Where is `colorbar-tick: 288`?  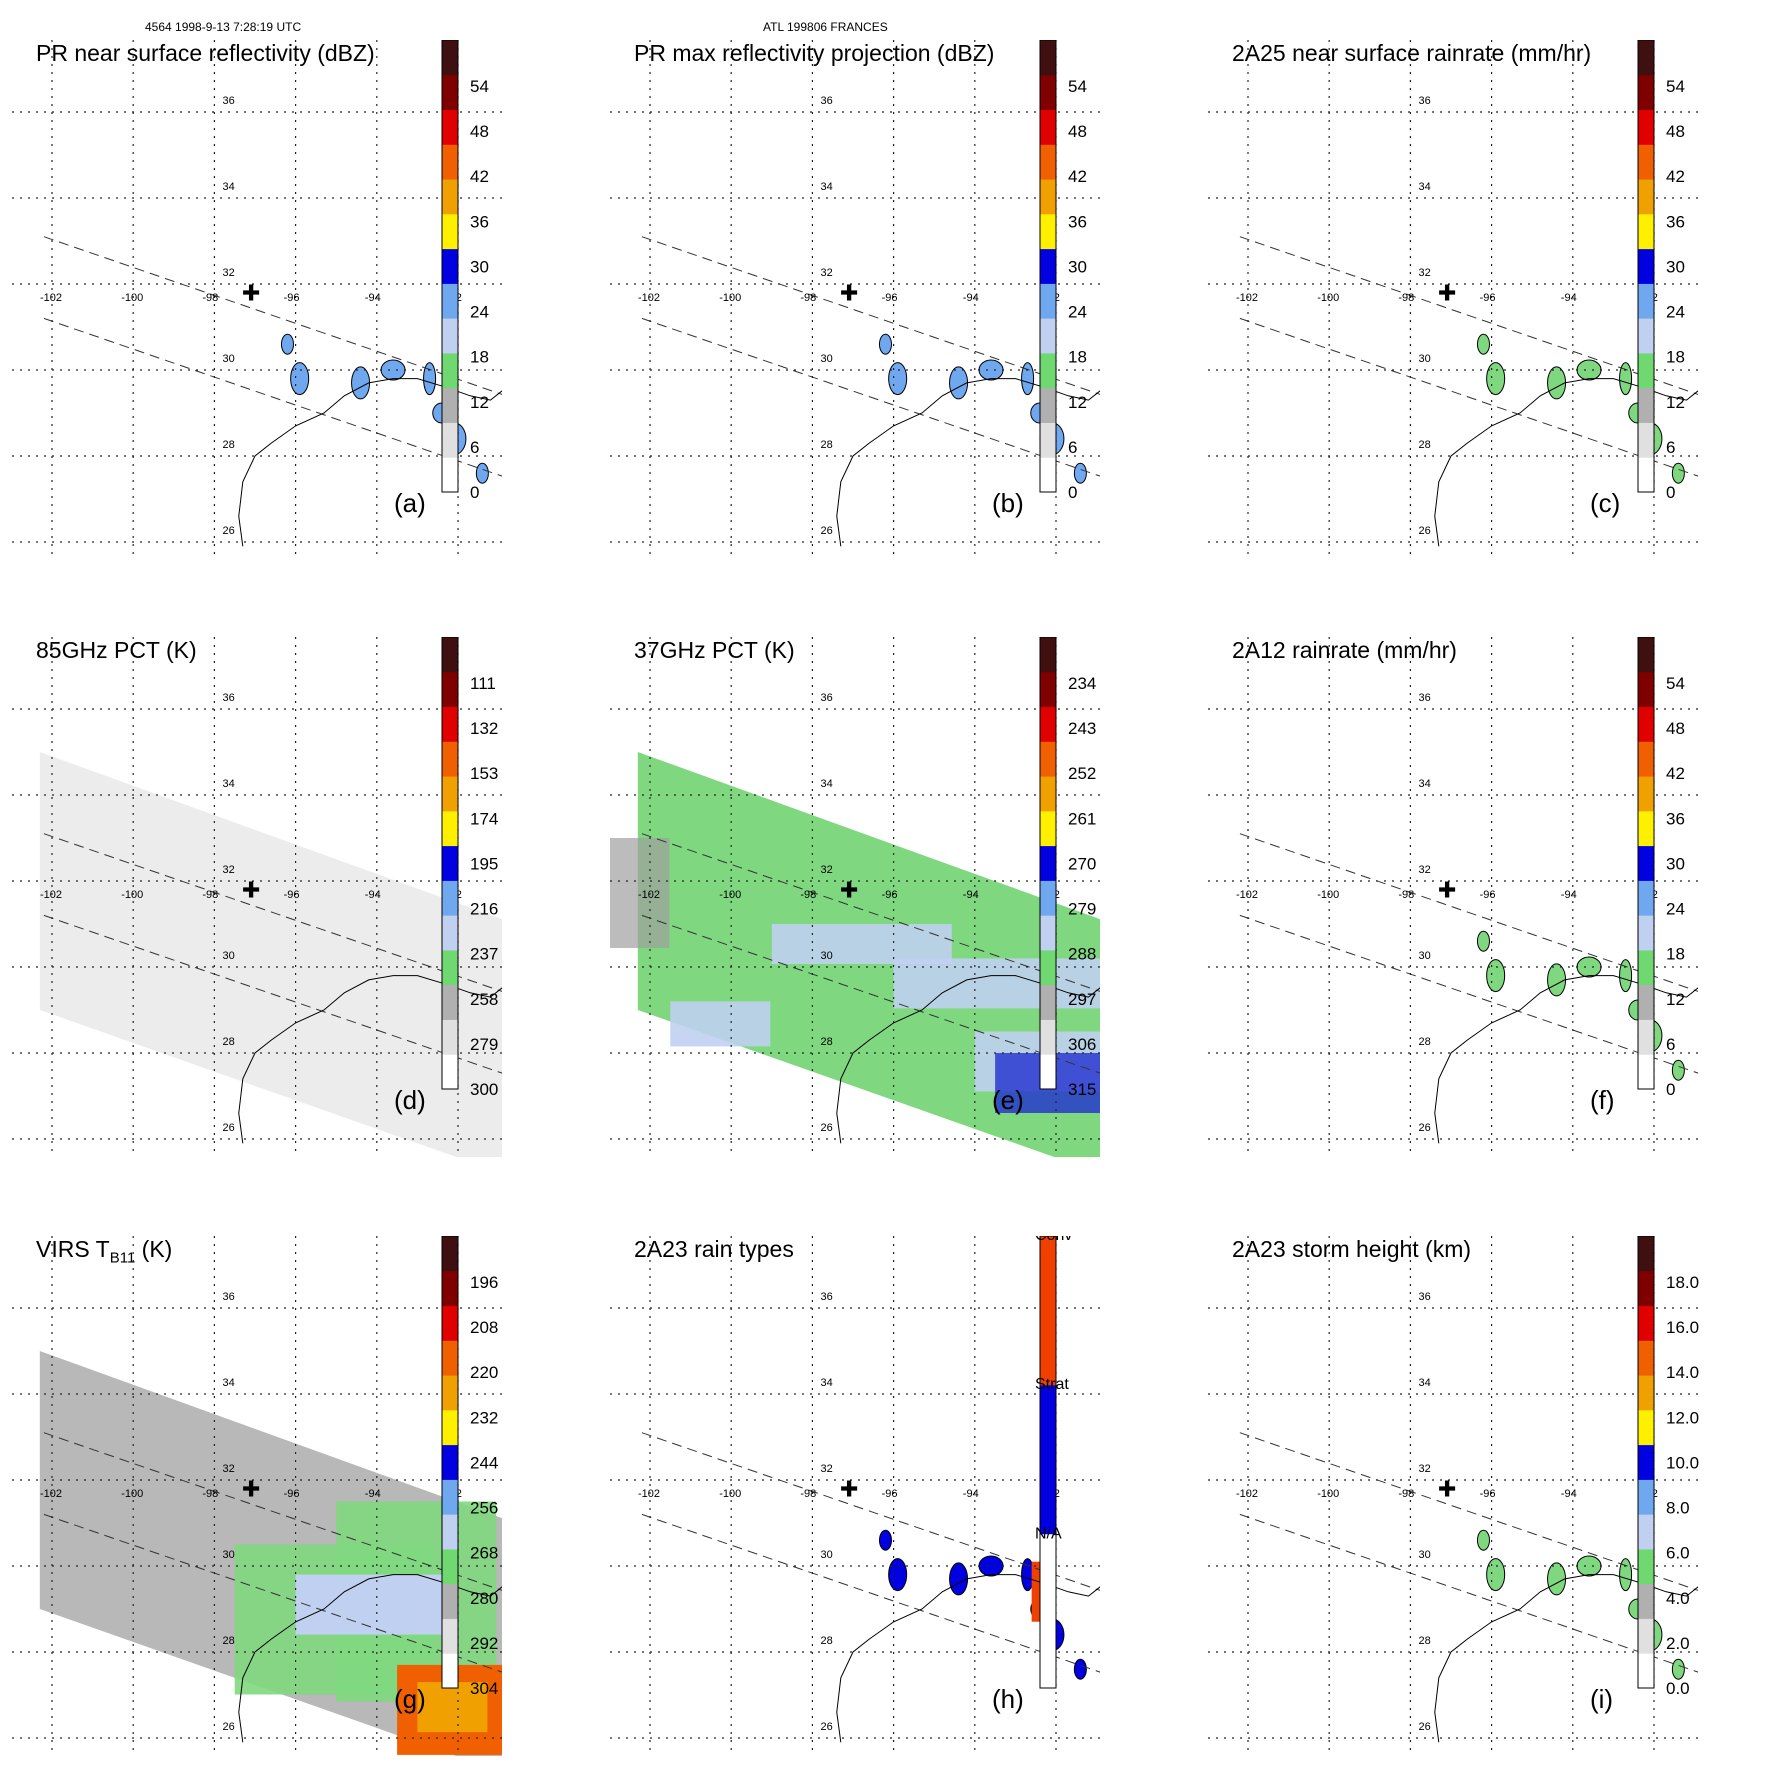 colorbar-tick: 288 is located at coordinates (1082, 954).